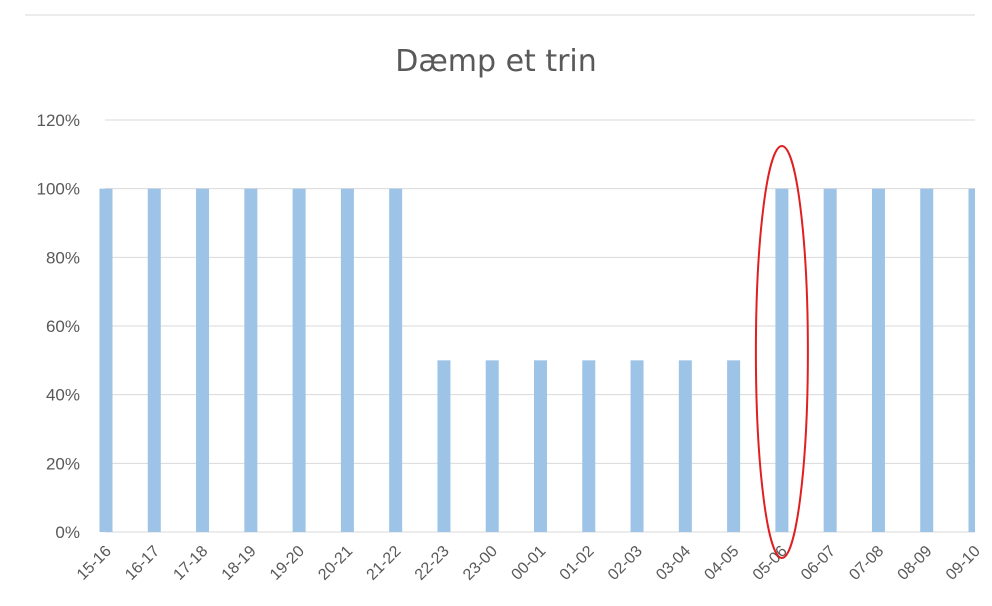  What do you see at coordinates (866, 563) in the screenshot?
I see `x-tick-label: 07-08` at bounding box center [866, 563].